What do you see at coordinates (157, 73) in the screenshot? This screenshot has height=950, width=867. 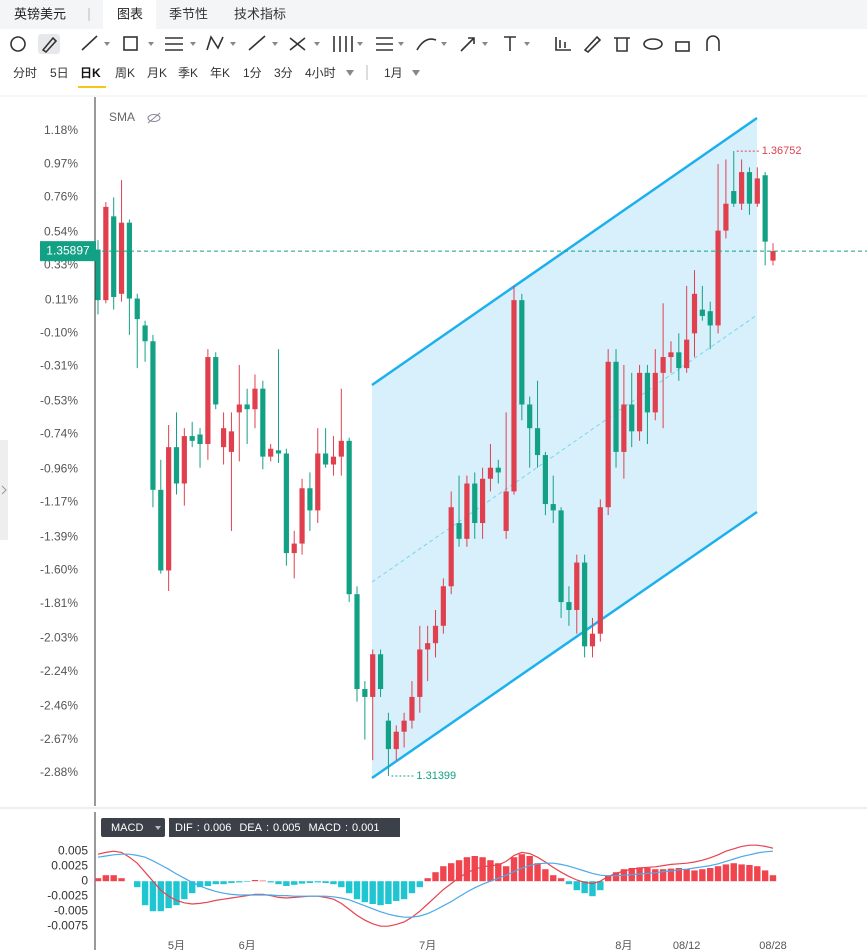 I see `timeframe: 月K` at bounding box center [157, 73].